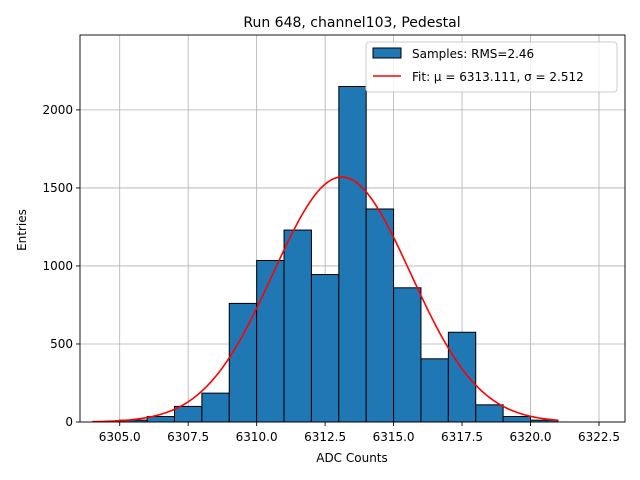  I want to click on y-axis-ticks: 0 500 1000 1500 2000, so click(61, 266).